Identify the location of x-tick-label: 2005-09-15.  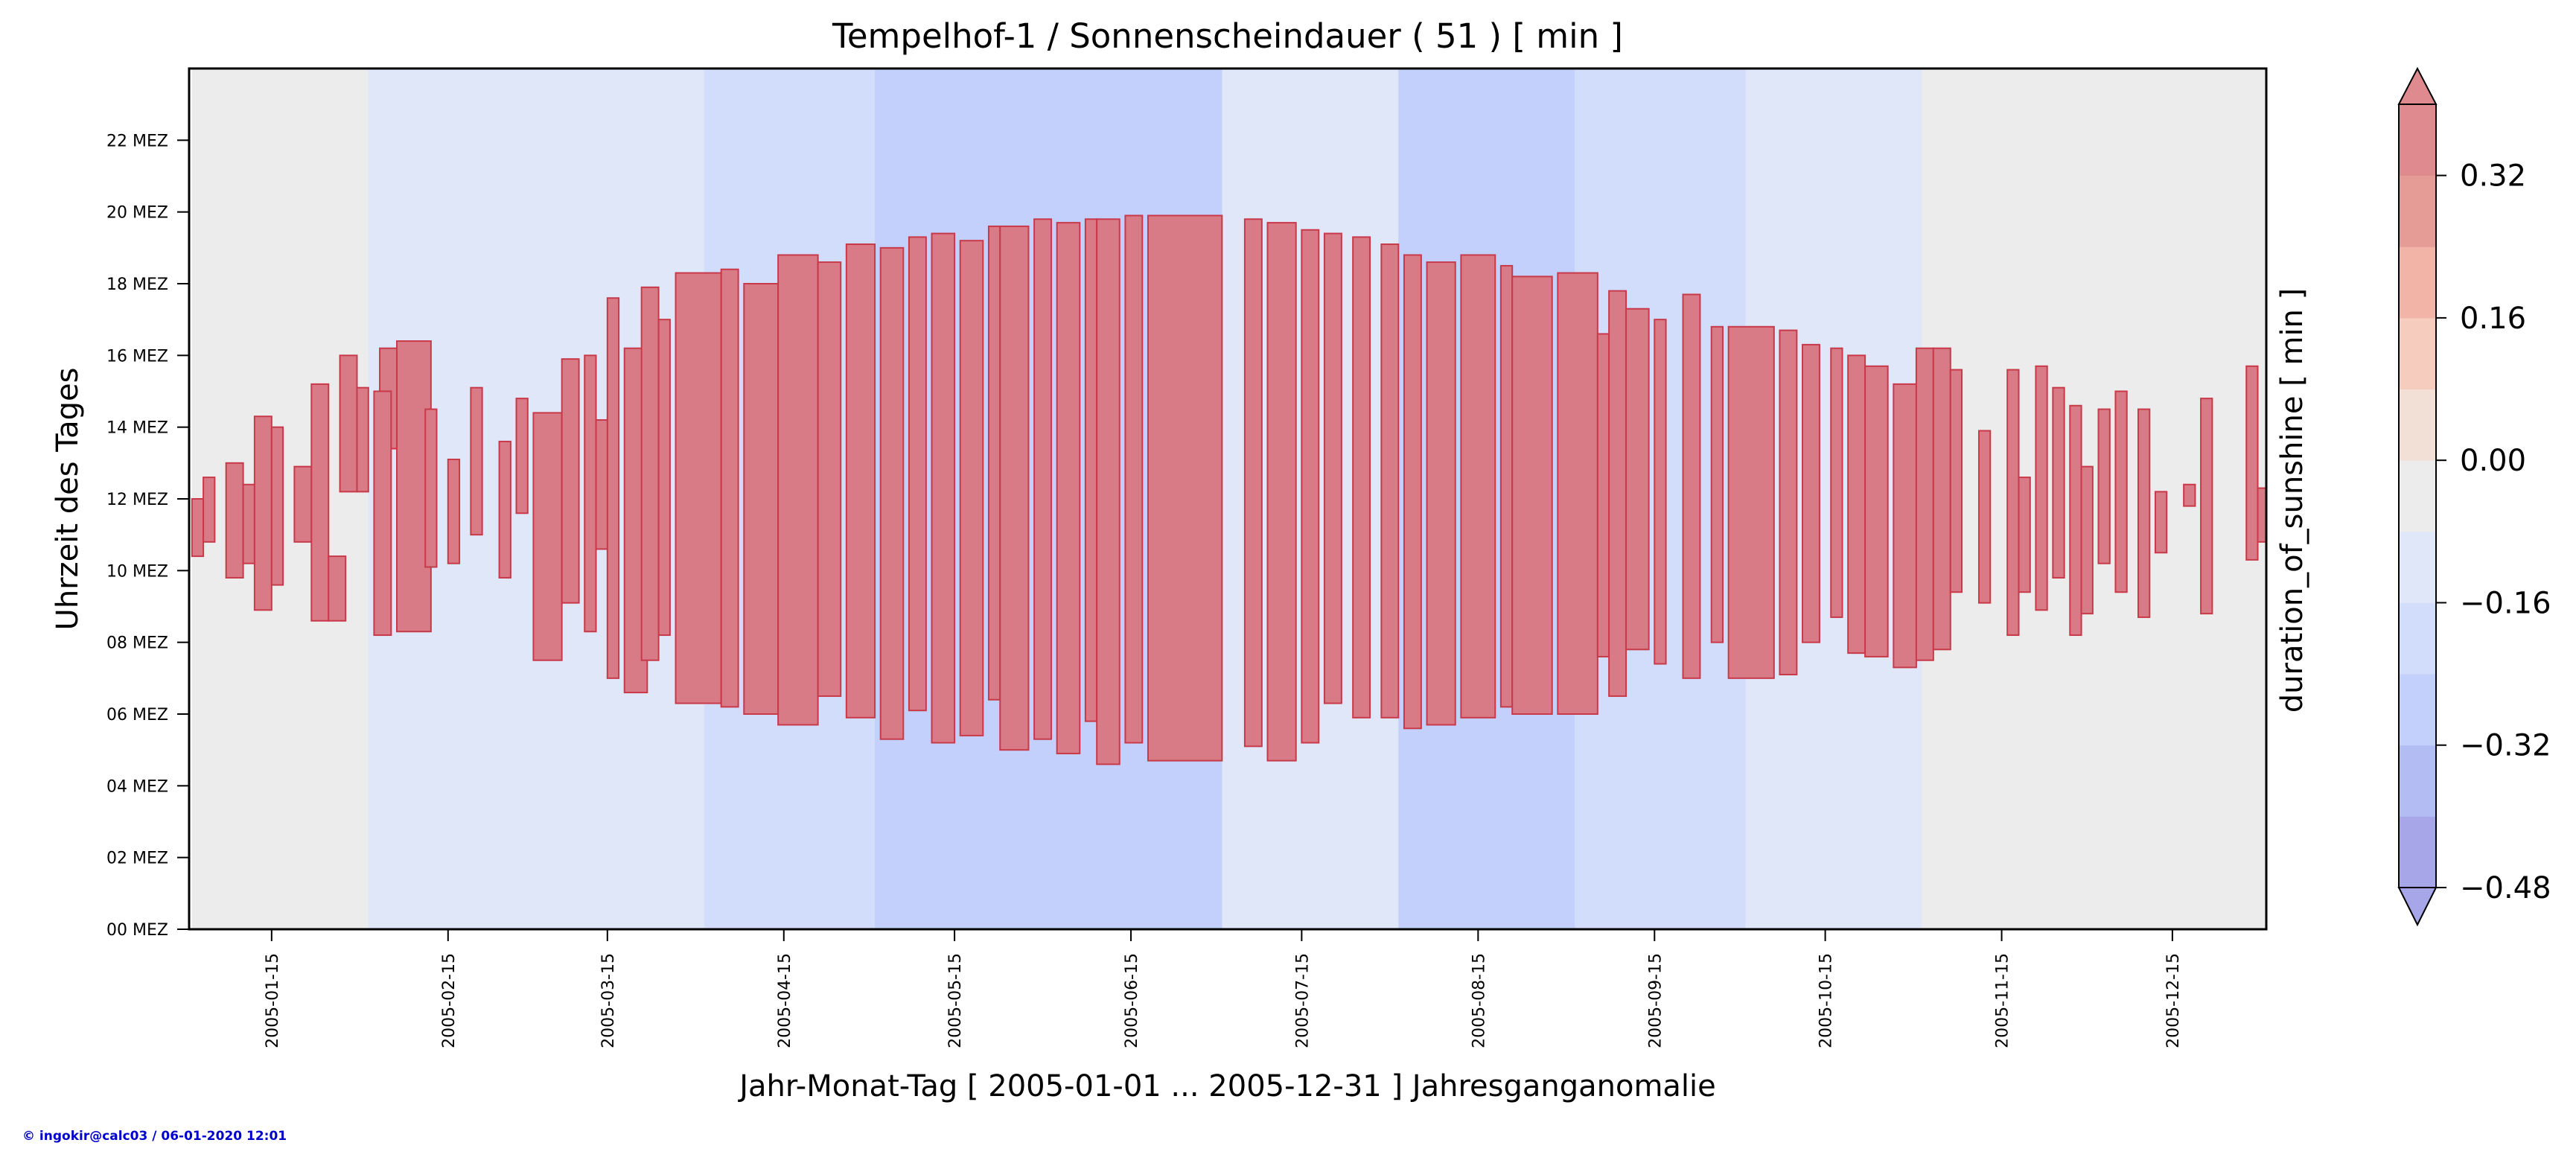
(1655, 1000).